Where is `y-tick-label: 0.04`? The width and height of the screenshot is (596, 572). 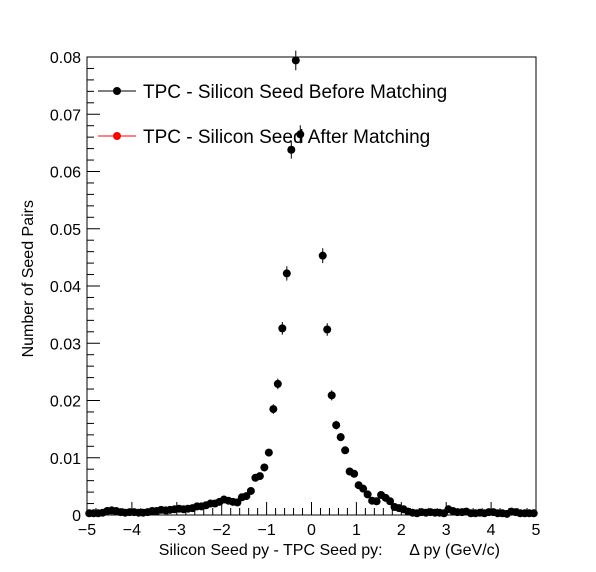
y-tick-label: 0.04 is located at coordinates (65, 287).